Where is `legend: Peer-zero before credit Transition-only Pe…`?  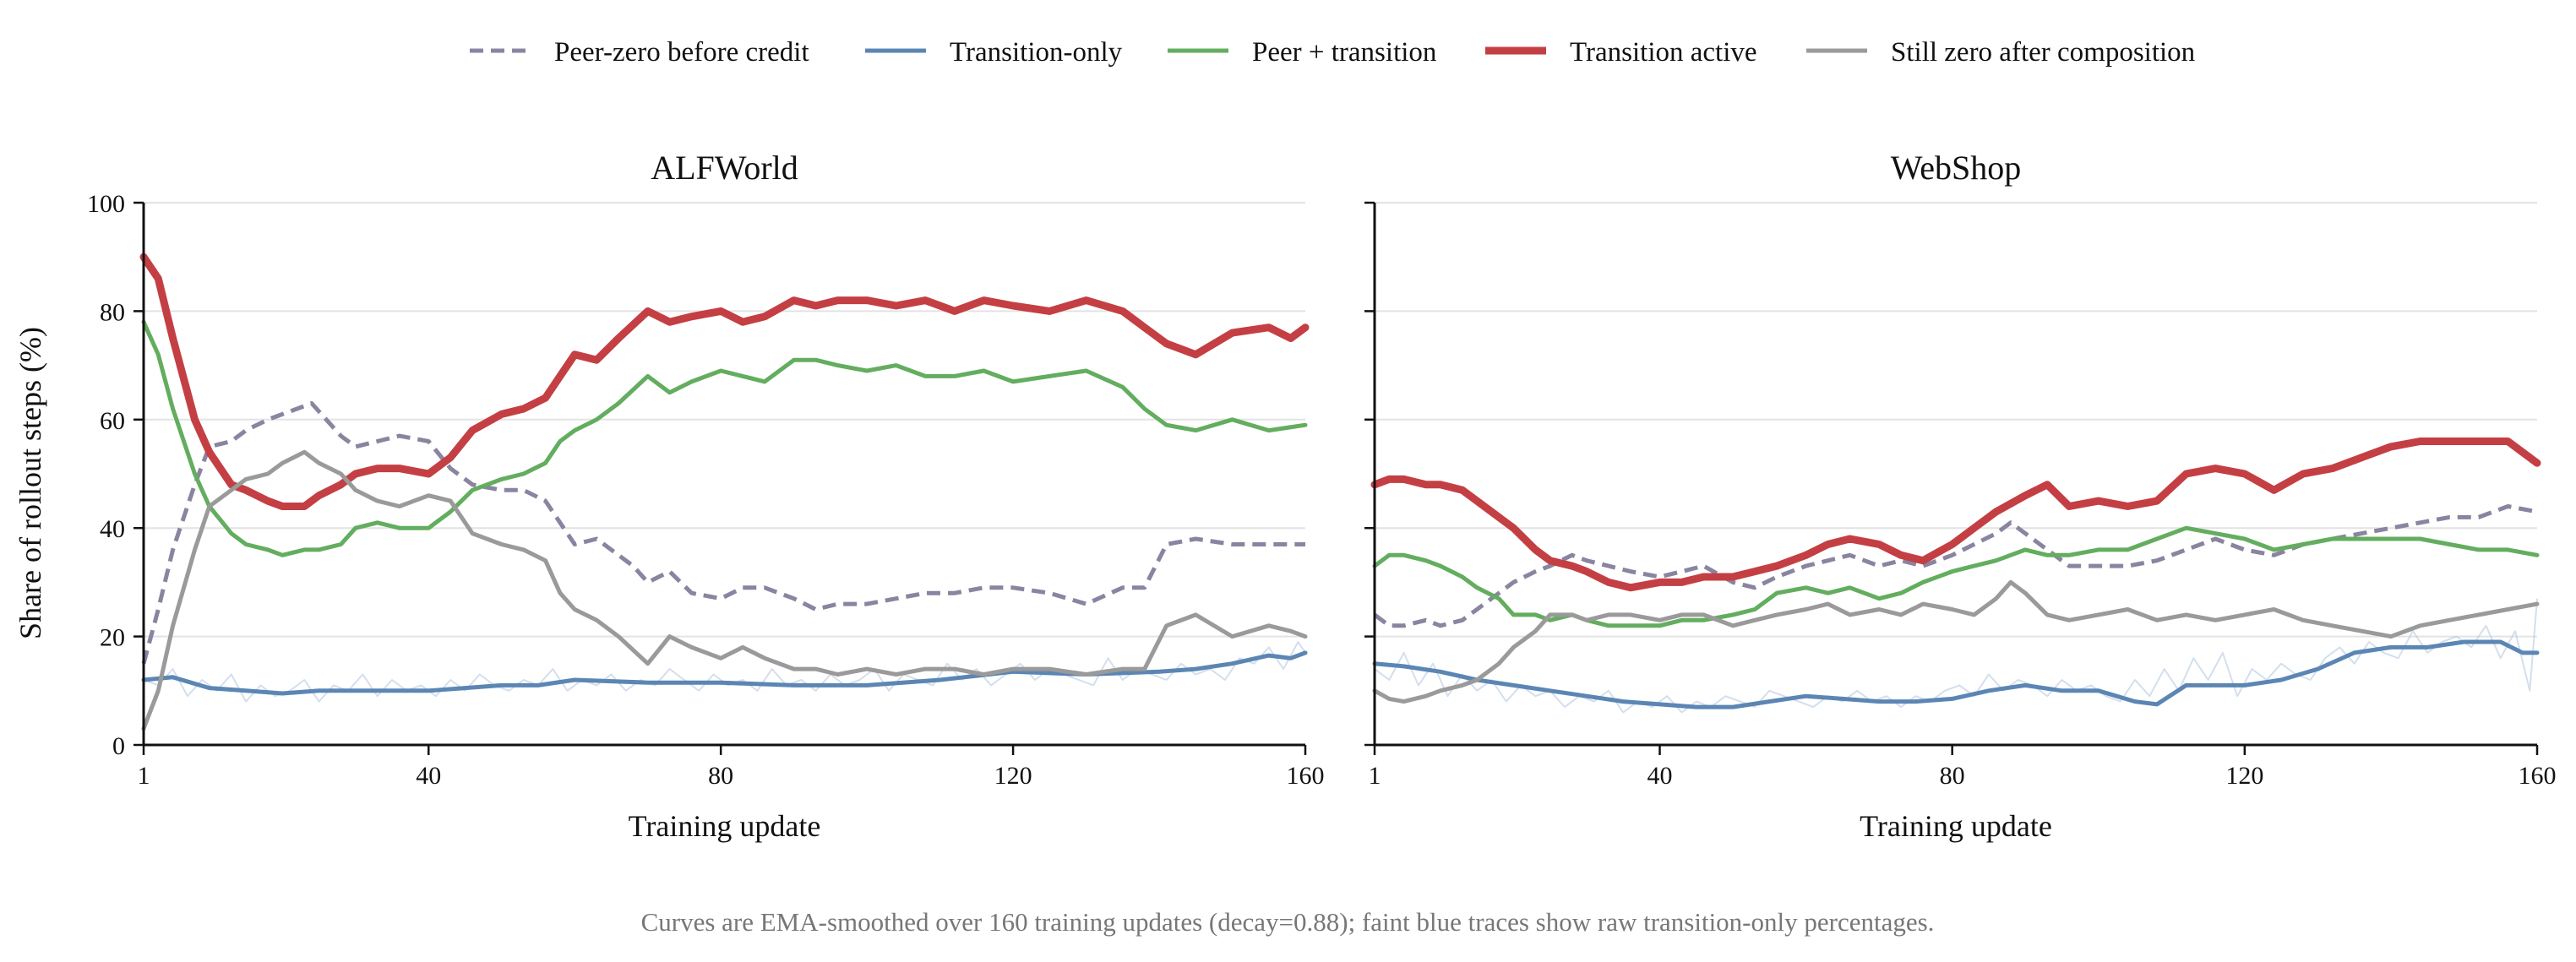 legend: Peer-zero before credit Transition-only Pe… is located at coordinates (1332, 52).